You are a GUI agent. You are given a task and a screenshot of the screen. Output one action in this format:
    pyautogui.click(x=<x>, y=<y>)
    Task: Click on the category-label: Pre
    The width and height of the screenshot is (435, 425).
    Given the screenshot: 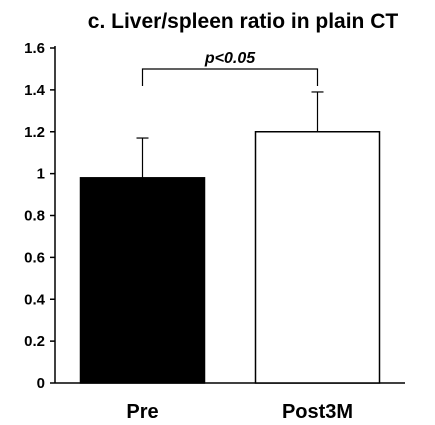 What is the action you would take?
    pyautogui.click(x=142, y=412)
    